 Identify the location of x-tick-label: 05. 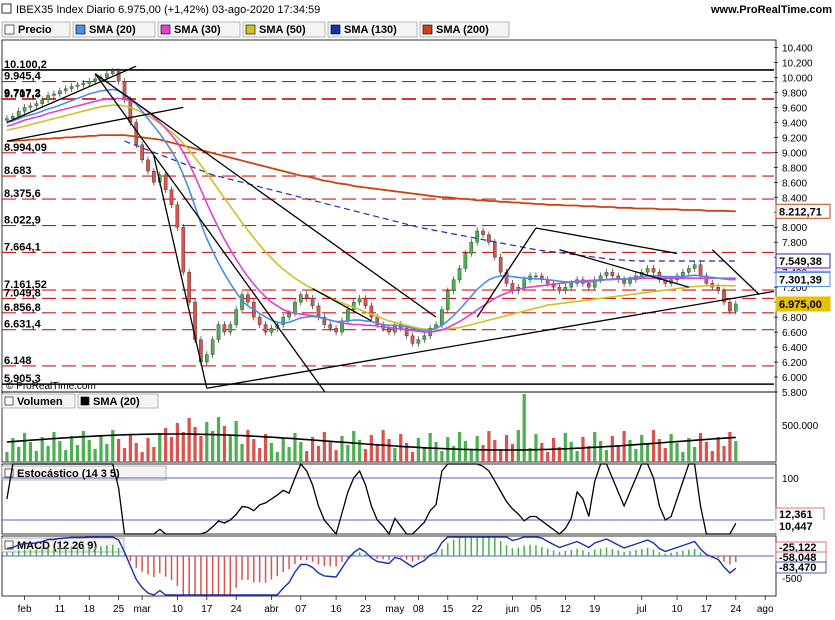
(536, 609).